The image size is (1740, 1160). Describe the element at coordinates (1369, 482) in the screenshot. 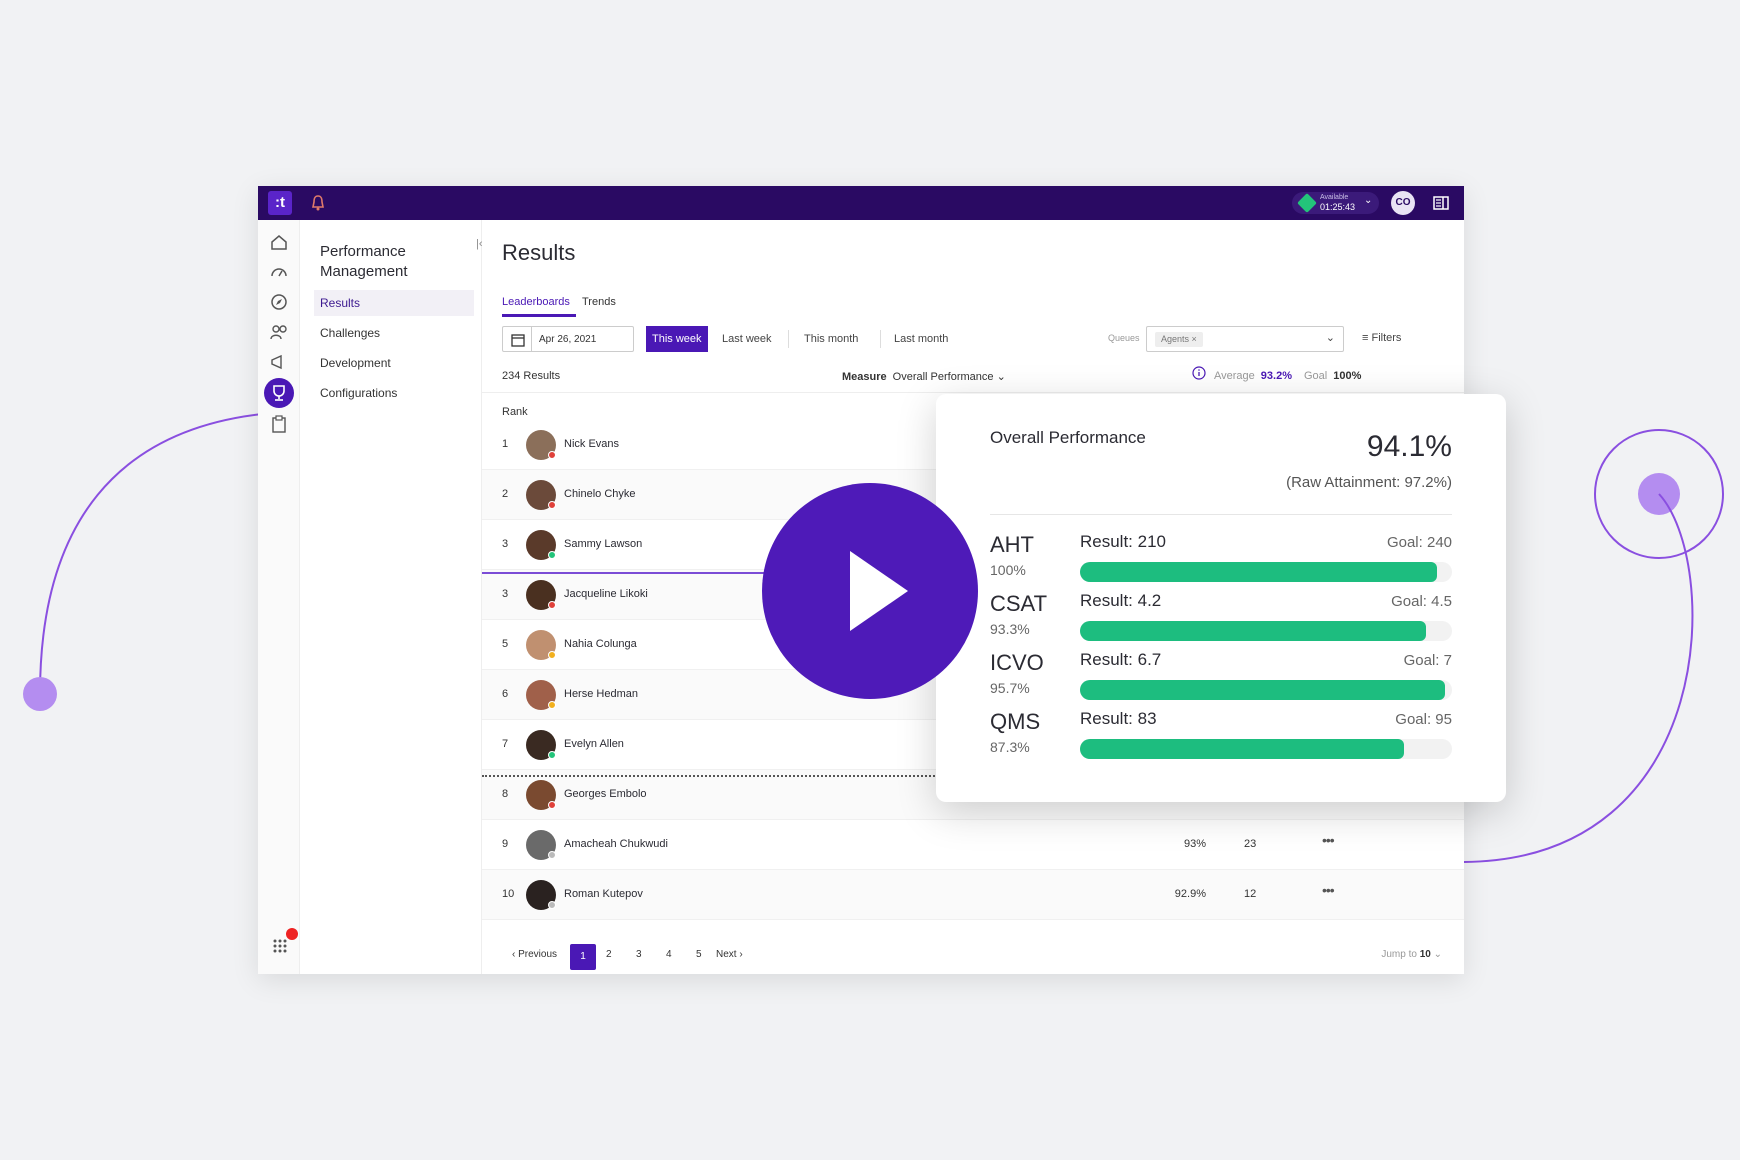

I see `card-raw-attainment: (Raw Attainment: 97.2%)` at that location.